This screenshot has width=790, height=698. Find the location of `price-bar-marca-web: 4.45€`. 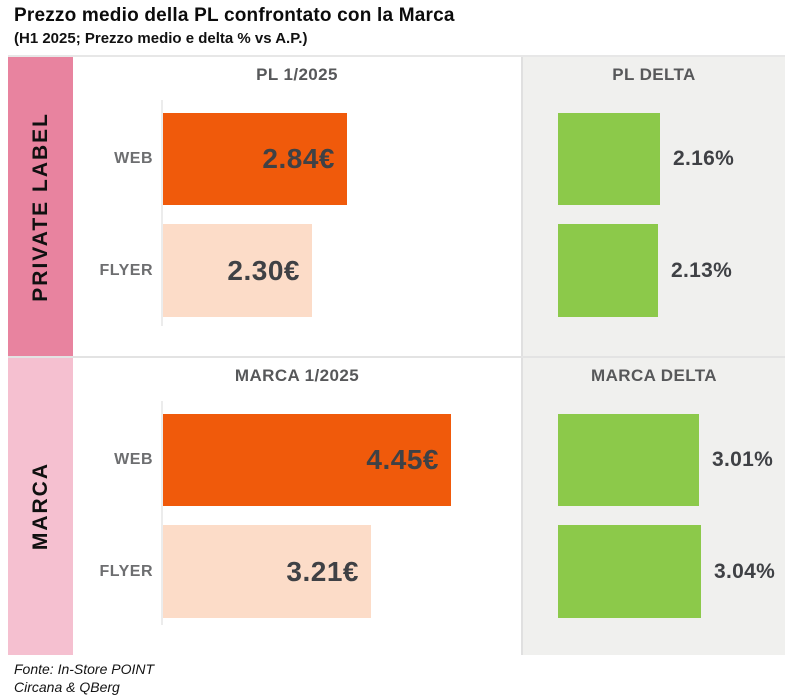

price-bar-marca-web: 4.45€ is located at coordinates (307, 460).